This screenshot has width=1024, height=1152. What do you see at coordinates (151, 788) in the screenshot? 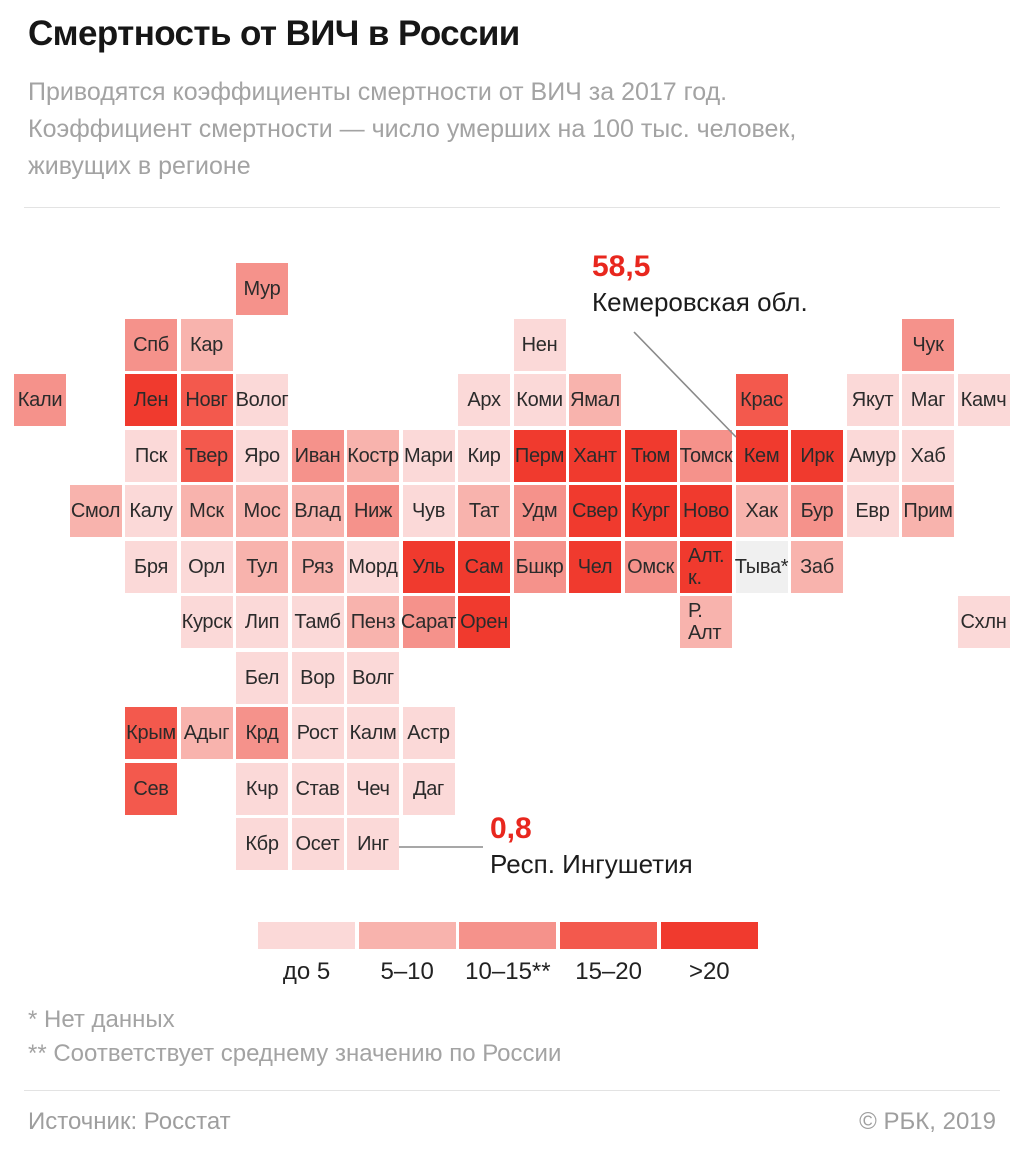
I see `region-tile-Сев: Сев` at bounding box center [151, 788].